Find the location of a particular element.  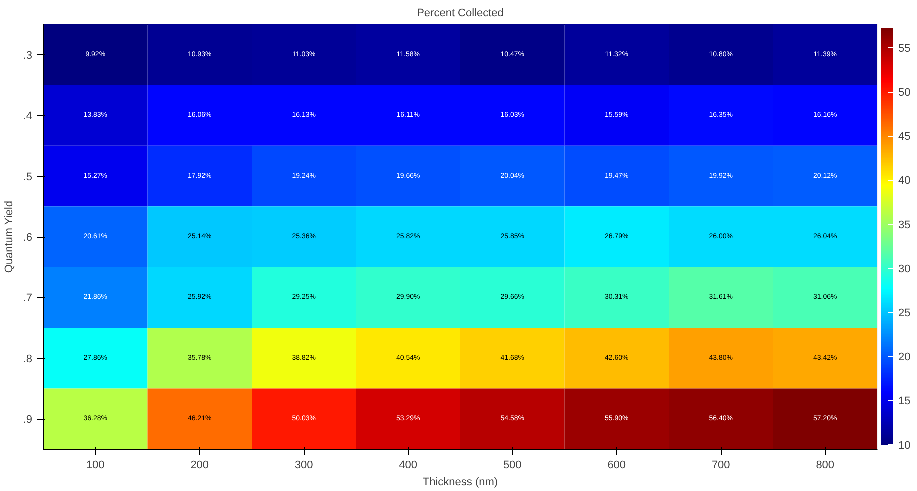

y-tick-label: .3 is located at coordinates (28, 56).